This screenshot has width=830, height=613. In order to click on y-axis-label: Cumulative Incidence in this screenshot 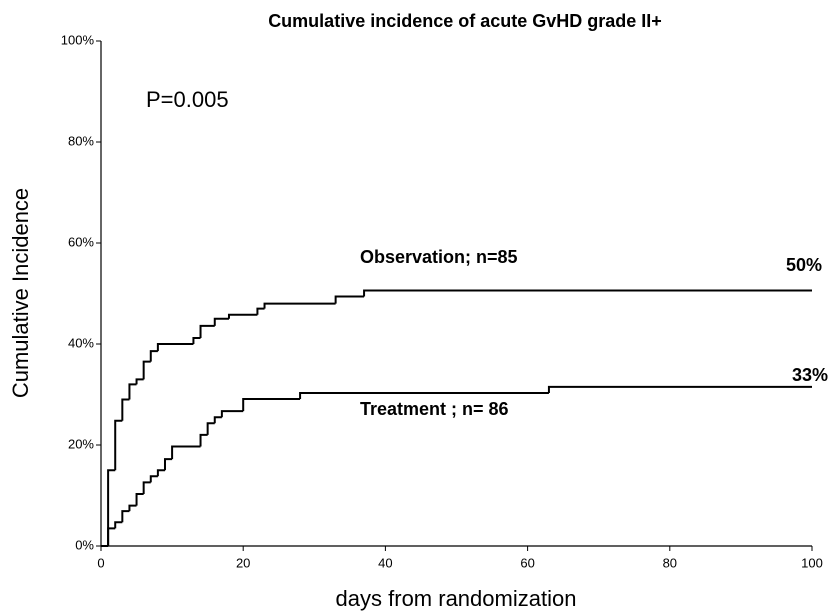, I will do `click(20, 293)`.